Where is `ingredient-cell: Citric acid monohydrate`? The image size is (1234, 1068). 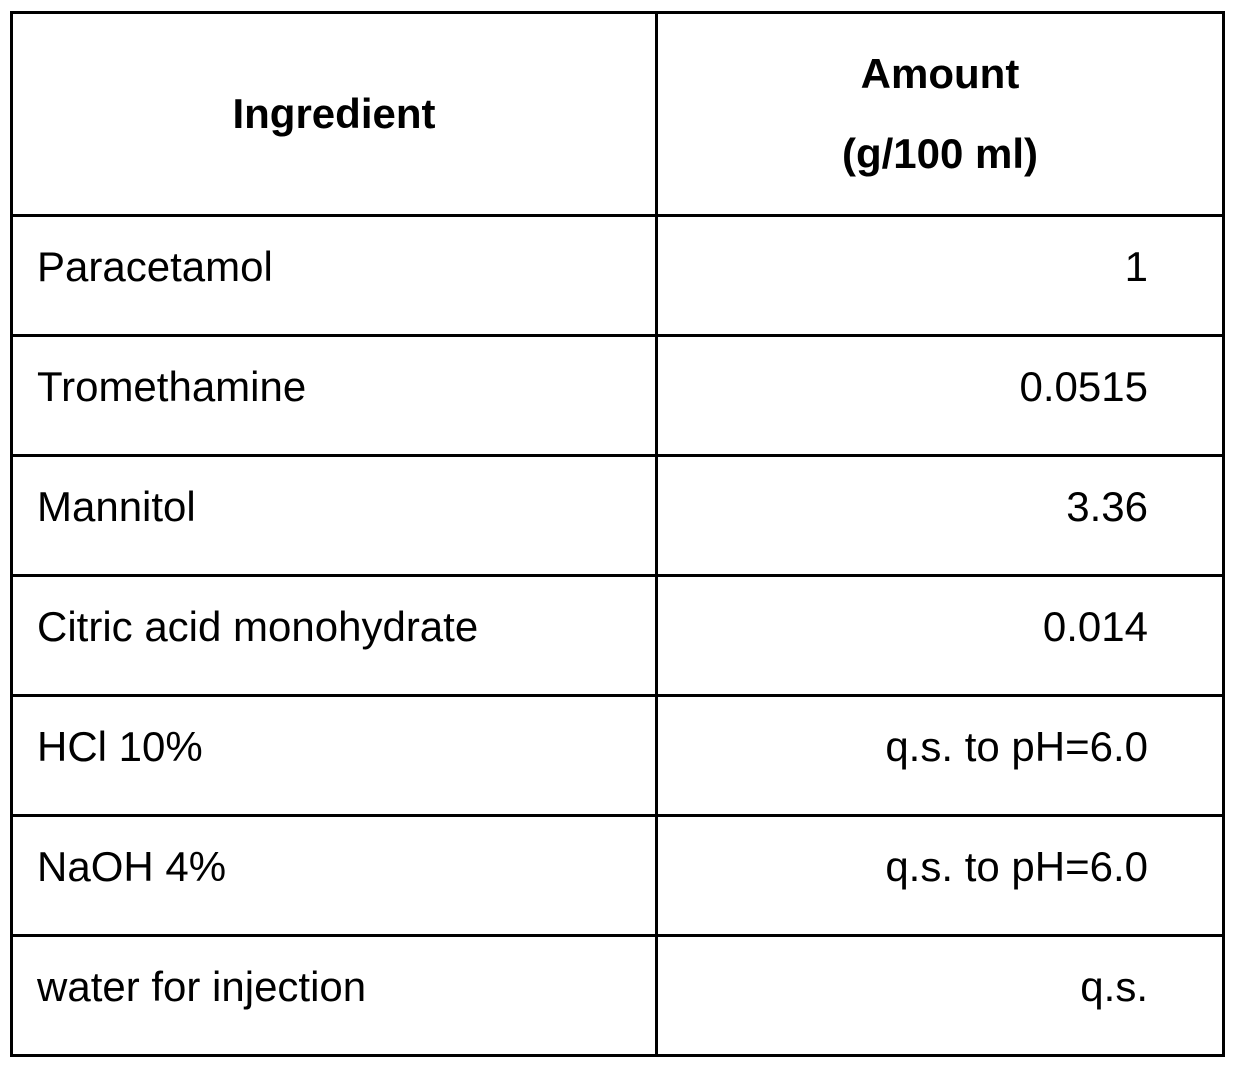
ingredient-cell: Citric acid monohydrate is located at coordinates (334, 635).